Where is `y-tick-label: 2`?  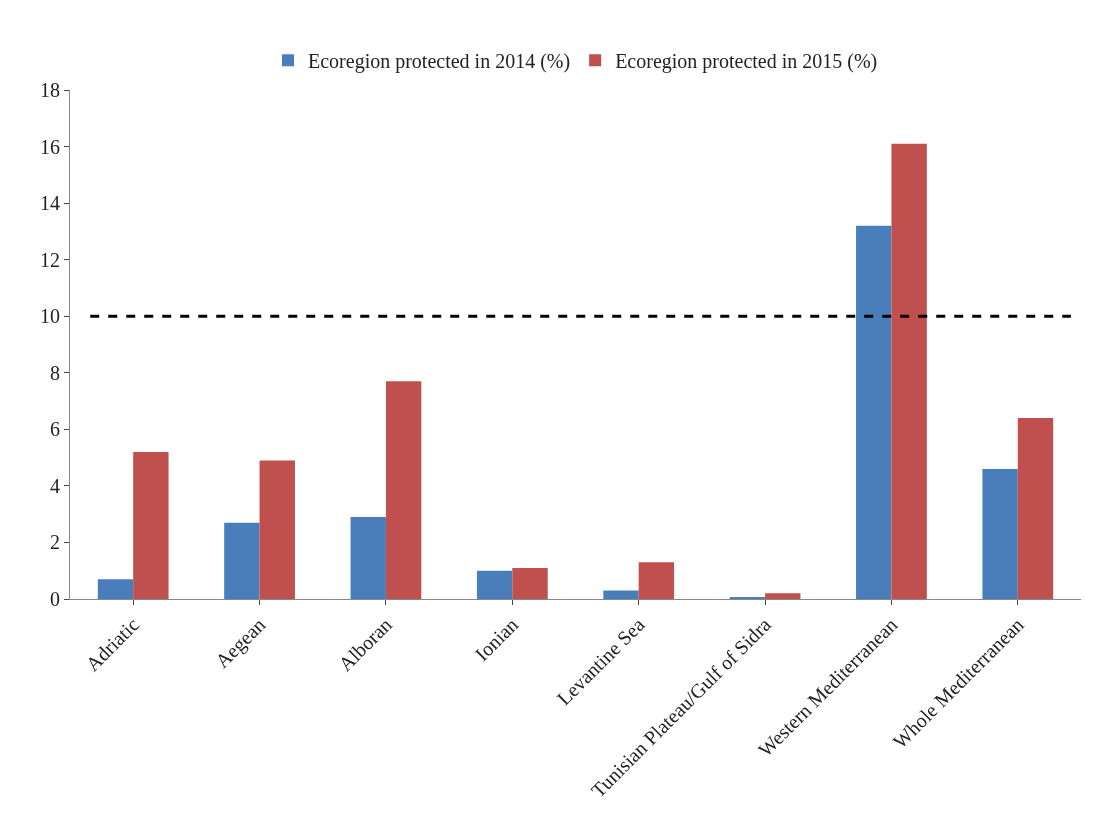 y-tick-label: 2 is located at coordinates (55, 542).